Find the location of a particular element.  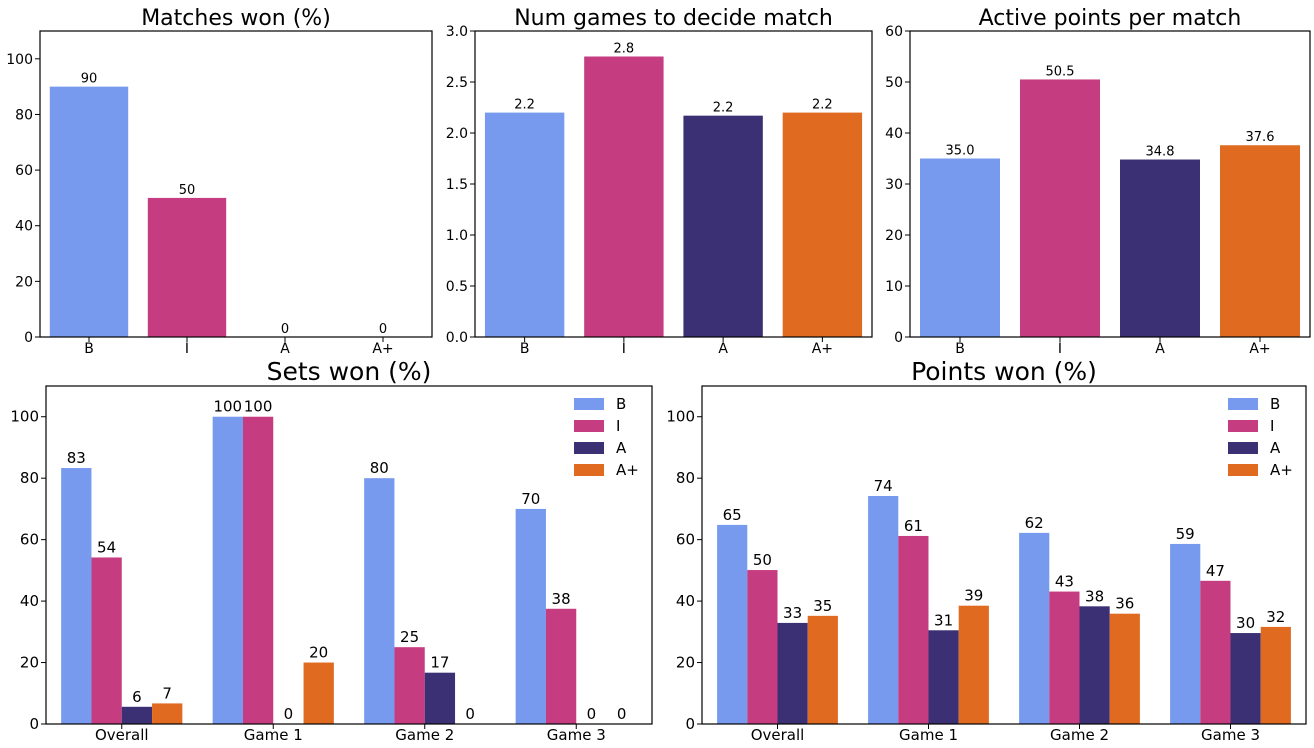

plot-frame is located at coordinates (673, 184).